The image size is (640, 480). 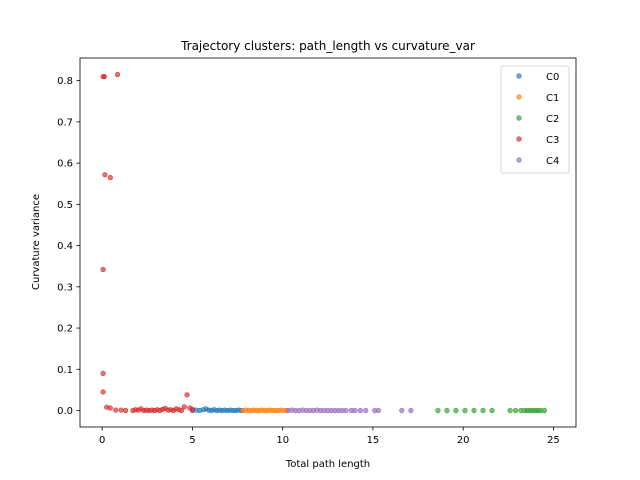 What do you see at coordinates (552, 119) in the screenshot?
I see `legend-label: C2` at bounding box center [552, 119].